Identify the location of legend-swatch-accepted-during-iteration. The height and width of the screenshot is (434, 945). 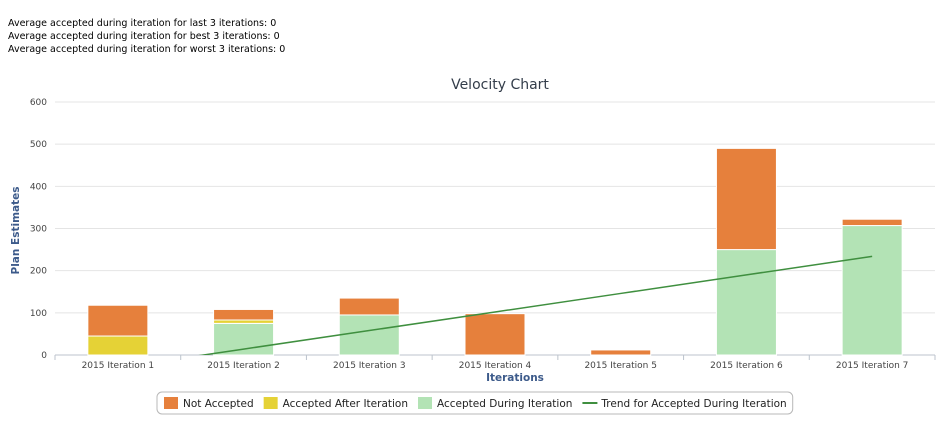
(425, 403).